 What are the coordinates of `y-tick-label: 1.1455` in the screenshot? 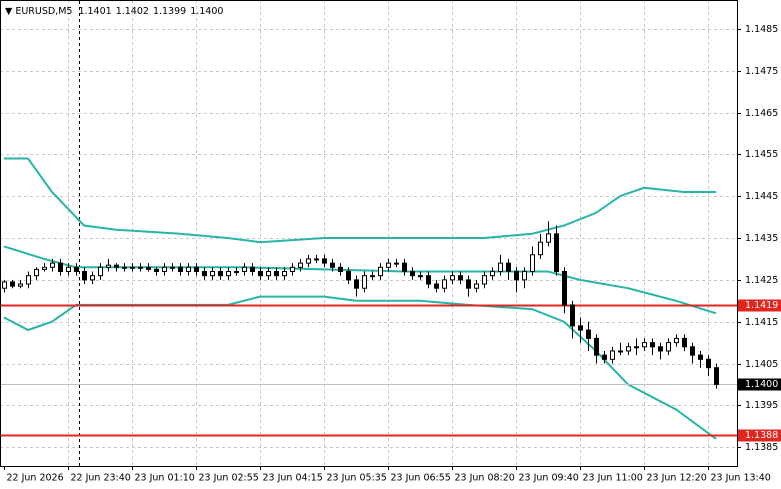 It's located at (761, 154).